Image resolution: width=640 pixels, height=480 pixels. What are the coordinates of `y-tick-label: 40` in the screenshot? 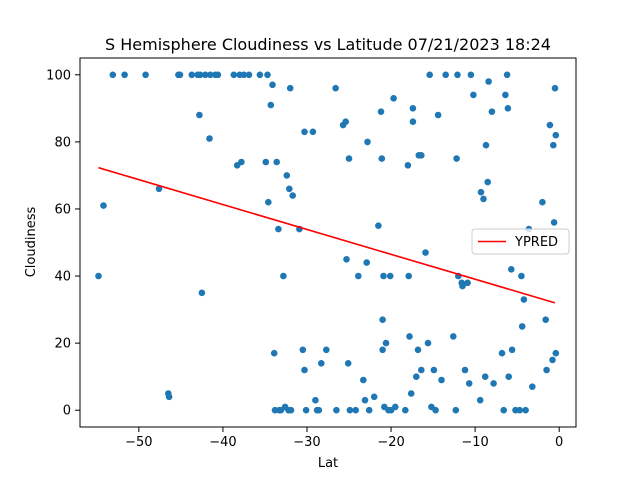 It's located at (62, 277).